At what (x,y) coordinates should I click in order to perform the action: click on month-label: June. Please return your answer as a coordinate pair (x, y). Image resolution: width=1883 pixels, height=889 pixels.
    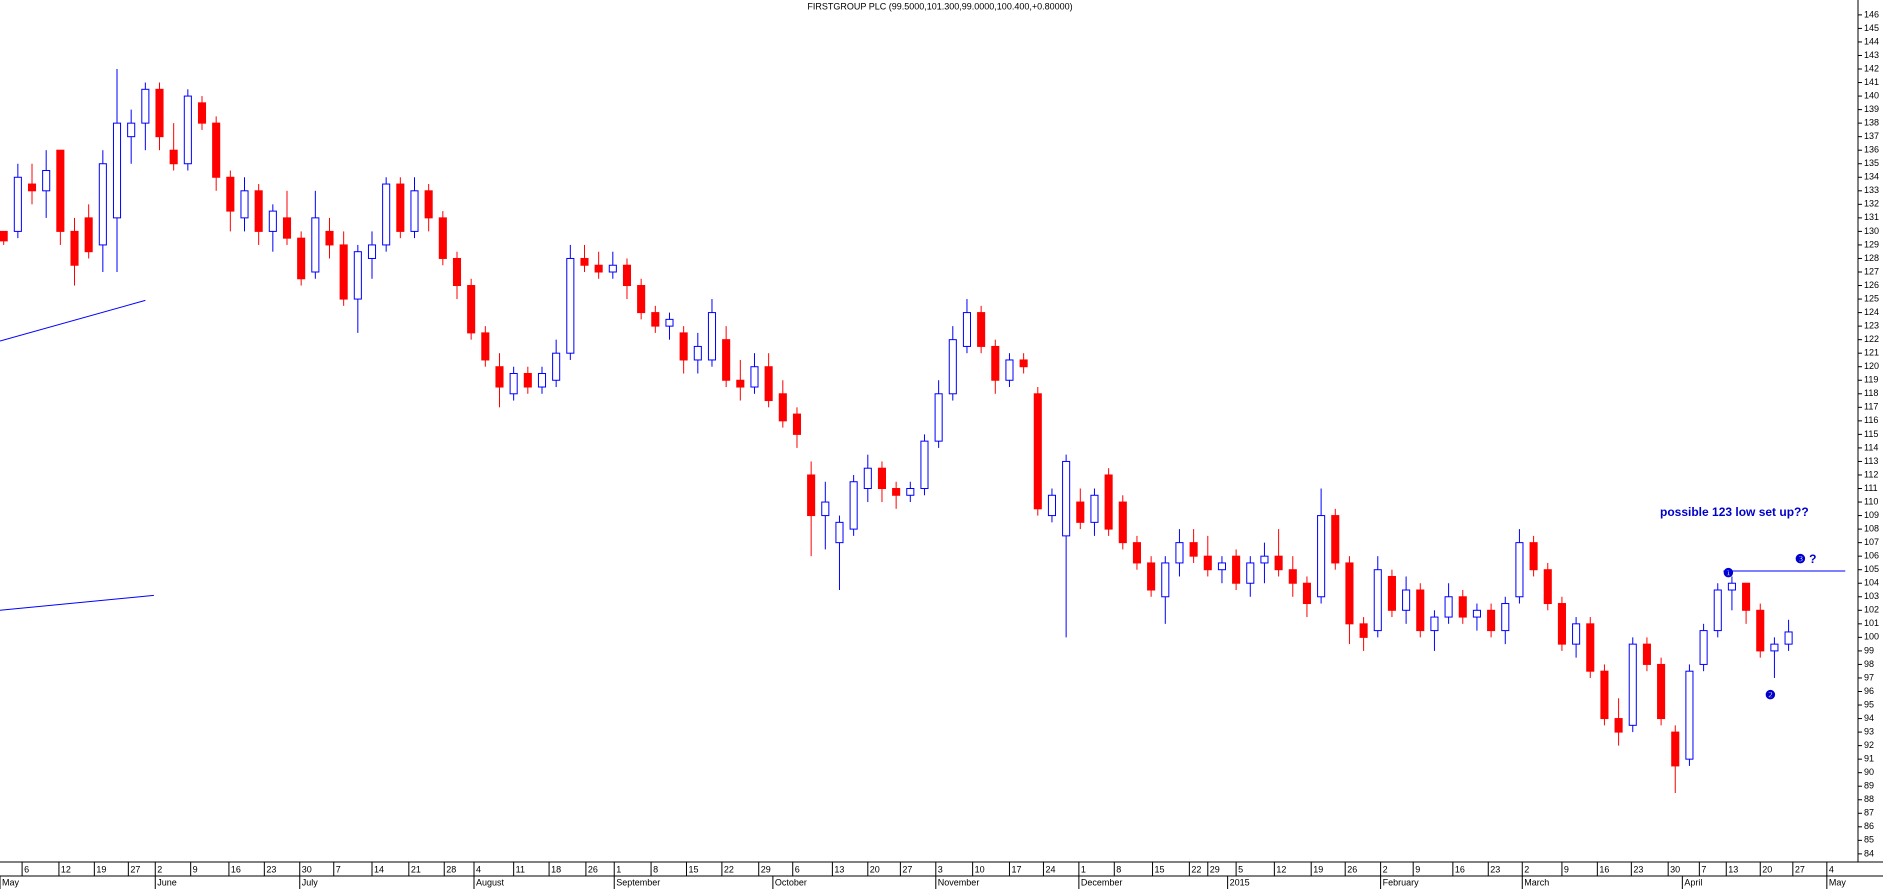
    Looking at the image, I should click on (167, 882).